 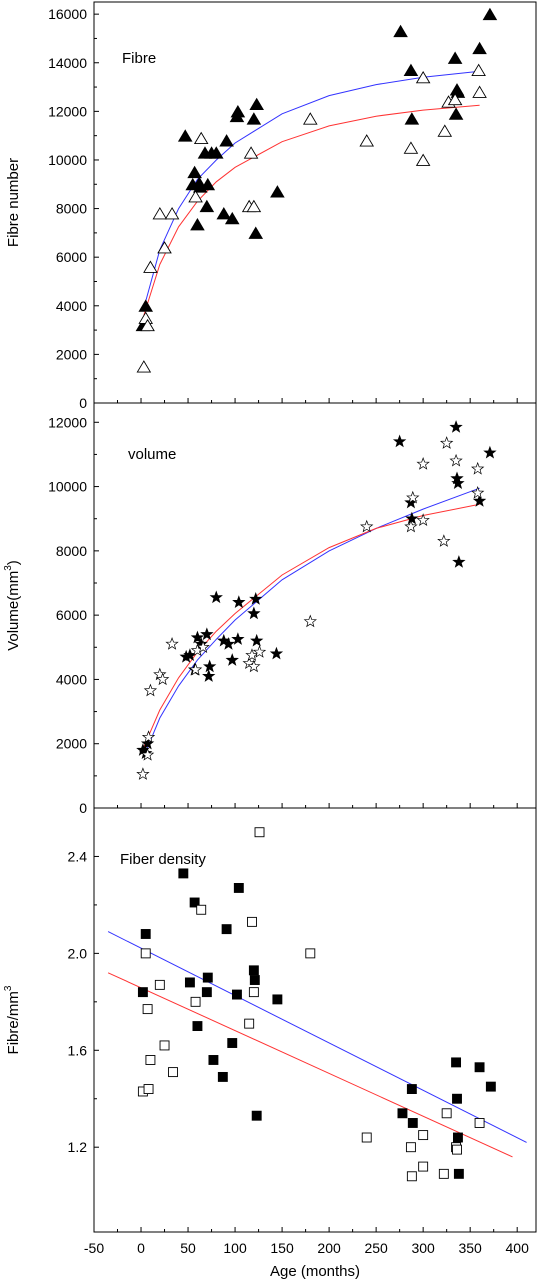 What do you see at coordinates (423, 1248) in the screenshot?
I see `x-tick-label: 300` at bounding box center [423, 1248].